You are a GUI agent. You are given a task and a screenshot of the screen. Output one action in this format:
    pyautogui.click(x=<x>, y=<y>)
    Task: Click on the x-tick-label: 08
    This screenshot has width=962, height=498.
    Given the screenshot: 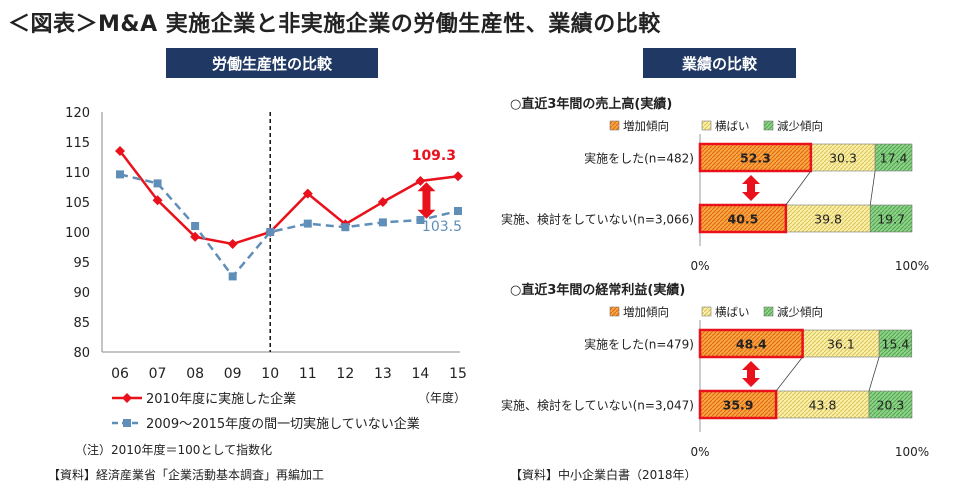 What is the action you would take?
    pyautogui.click(x=195, y=374)
    